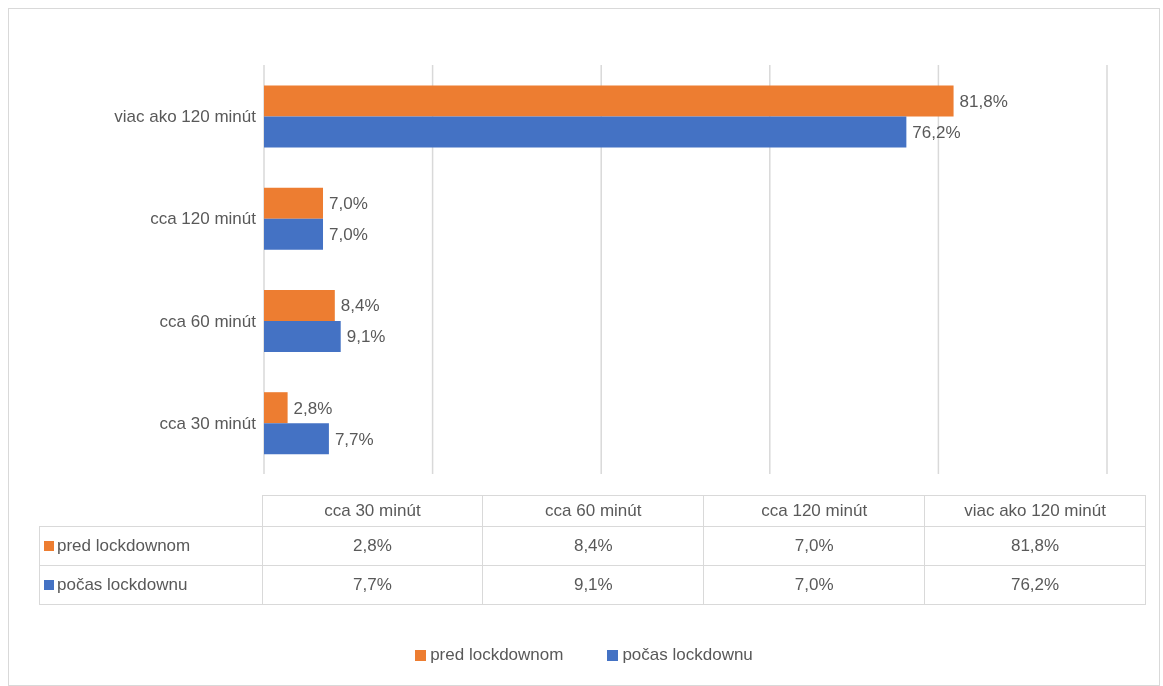 This screenshot has height=686, width=1163. Describe the element at coordinates (313, 408) in the screenshot. I see `data-label: 2,8%` at that location.